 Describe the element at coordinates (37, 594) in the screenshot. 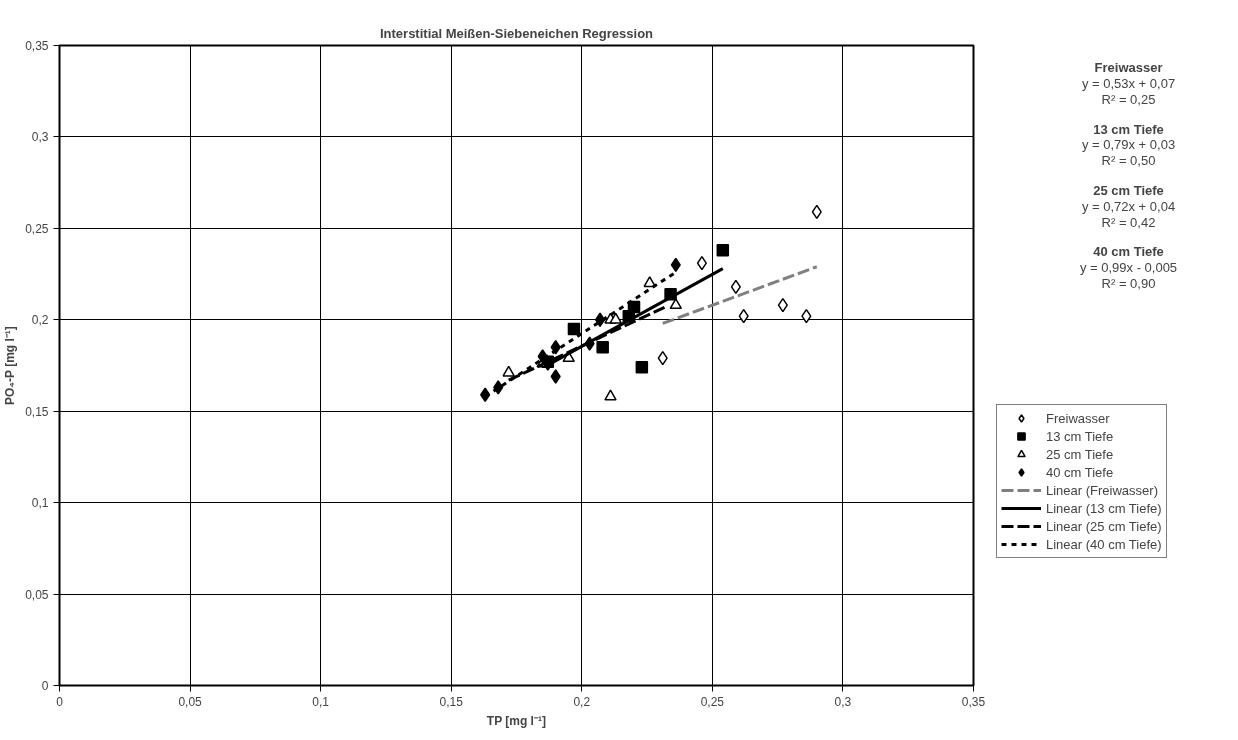

I see `y-tick-label: 0,05` at that location.